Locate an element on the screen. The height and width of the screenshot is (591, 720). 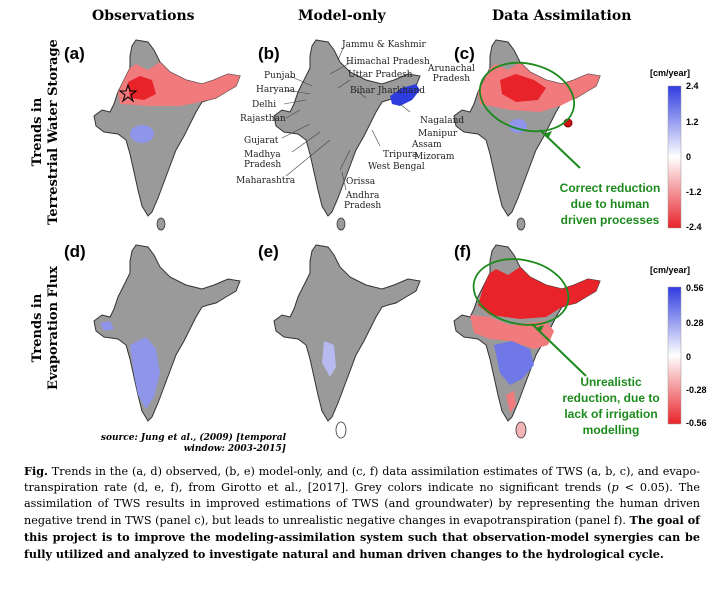
caption-p-symbol: p is located at coordinates (615, 487).